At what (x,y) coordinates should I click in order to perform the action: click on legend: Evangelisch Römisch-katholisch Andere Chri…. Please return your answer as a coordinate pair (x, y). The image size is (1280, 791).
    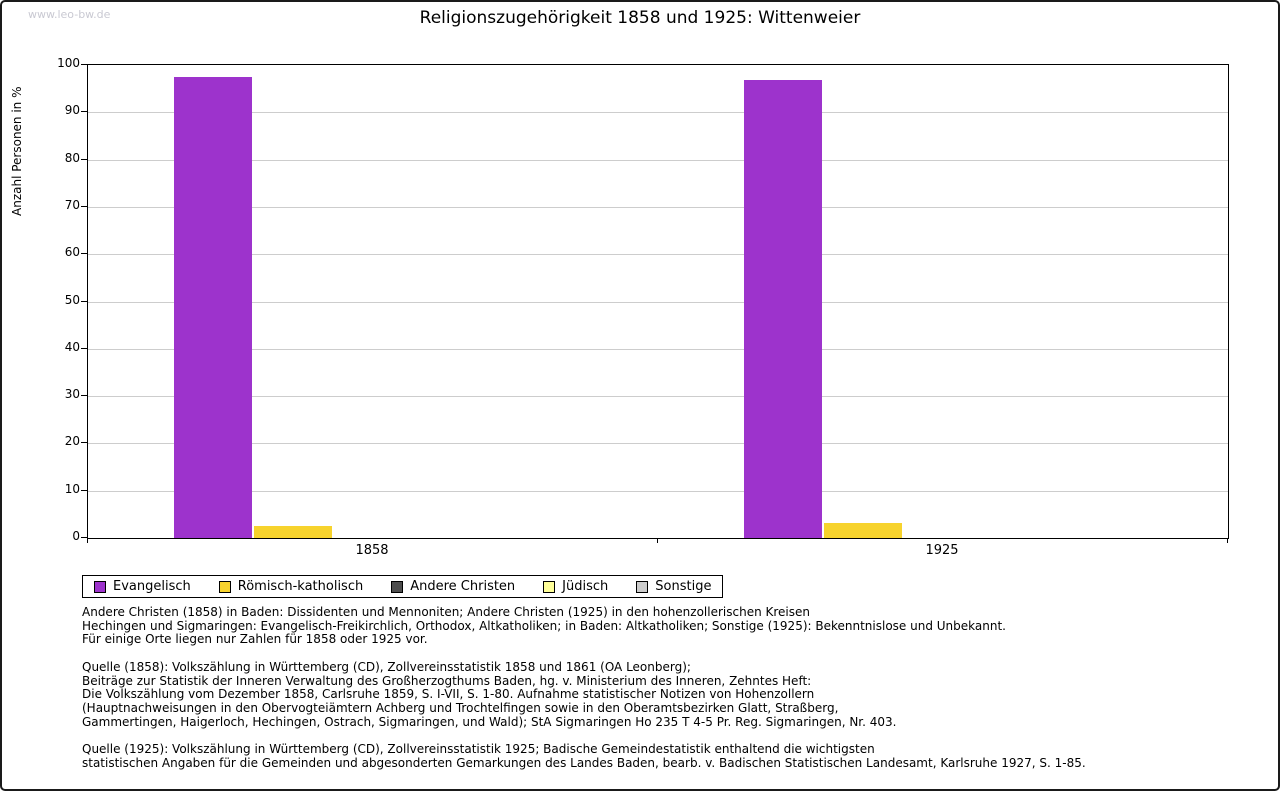
    Looking at the image, I should click on (403, 586).